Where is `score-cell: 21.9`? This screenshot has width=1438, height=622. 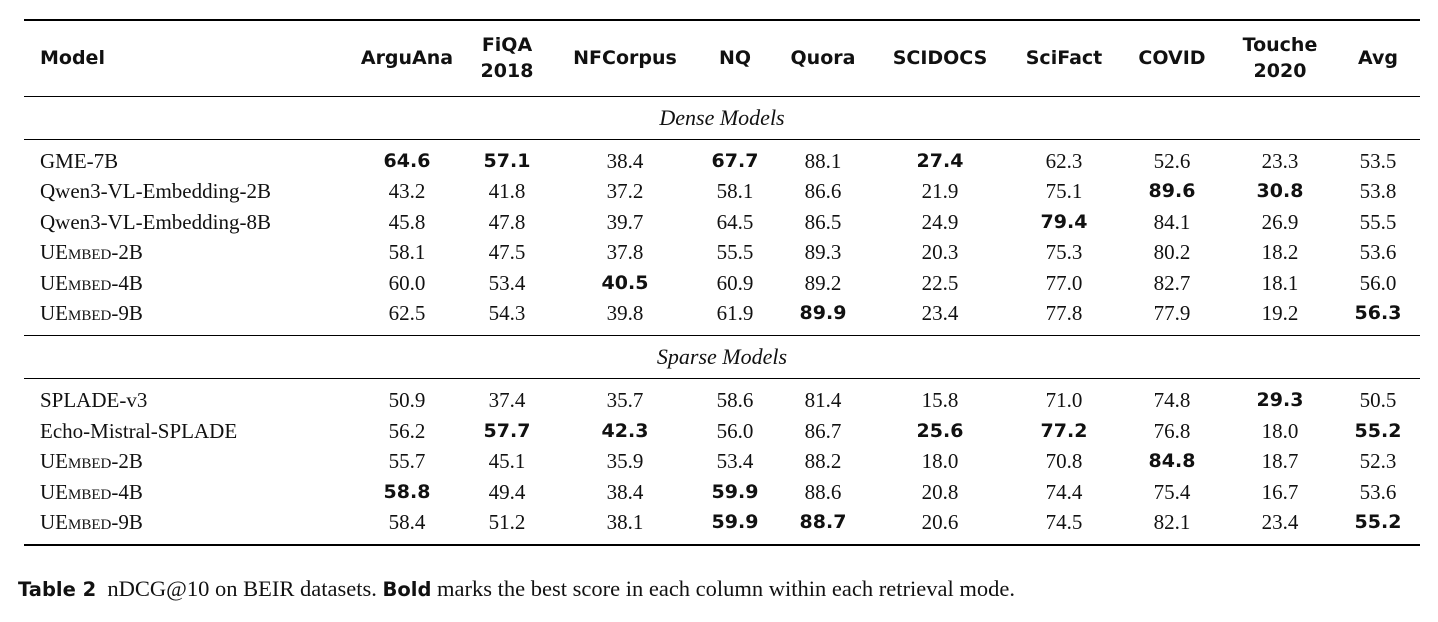
score-cell: 21.9 is located at coordinates (940, 191).